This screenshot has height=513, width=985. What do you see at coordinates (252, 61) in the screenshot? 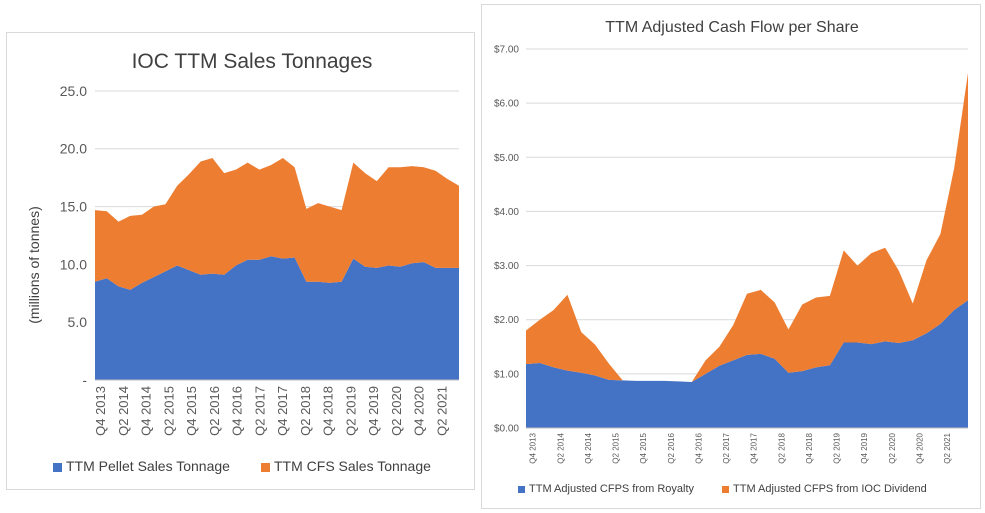
I see `chart-title: IOC TTM Sales Tonnages` at bounding box center [252, 61].